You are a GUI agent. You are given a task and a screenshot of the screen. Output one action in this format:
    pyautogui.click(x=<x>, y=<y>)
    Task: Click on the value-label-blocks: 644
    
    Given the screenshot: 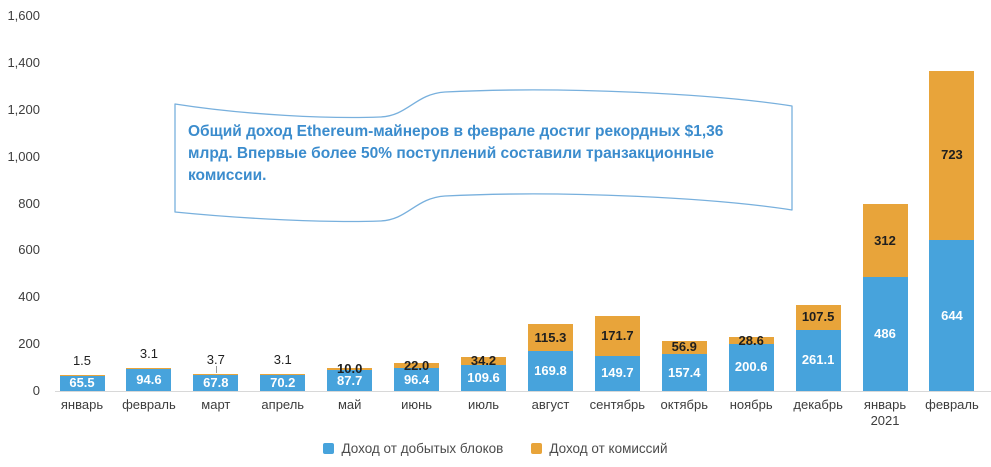 What is the action you would take?
    pyautogui.click(x=952, y=315)
    